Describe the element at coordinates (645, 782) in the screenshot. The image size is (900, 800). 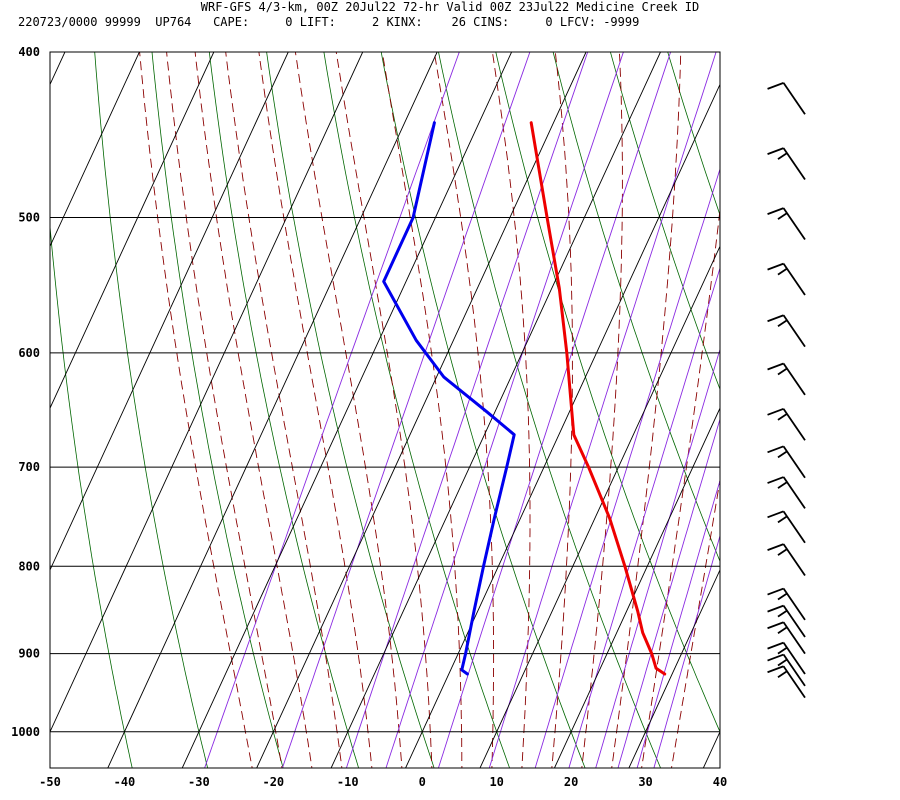
I see `x-tick-label: 30` at that location.